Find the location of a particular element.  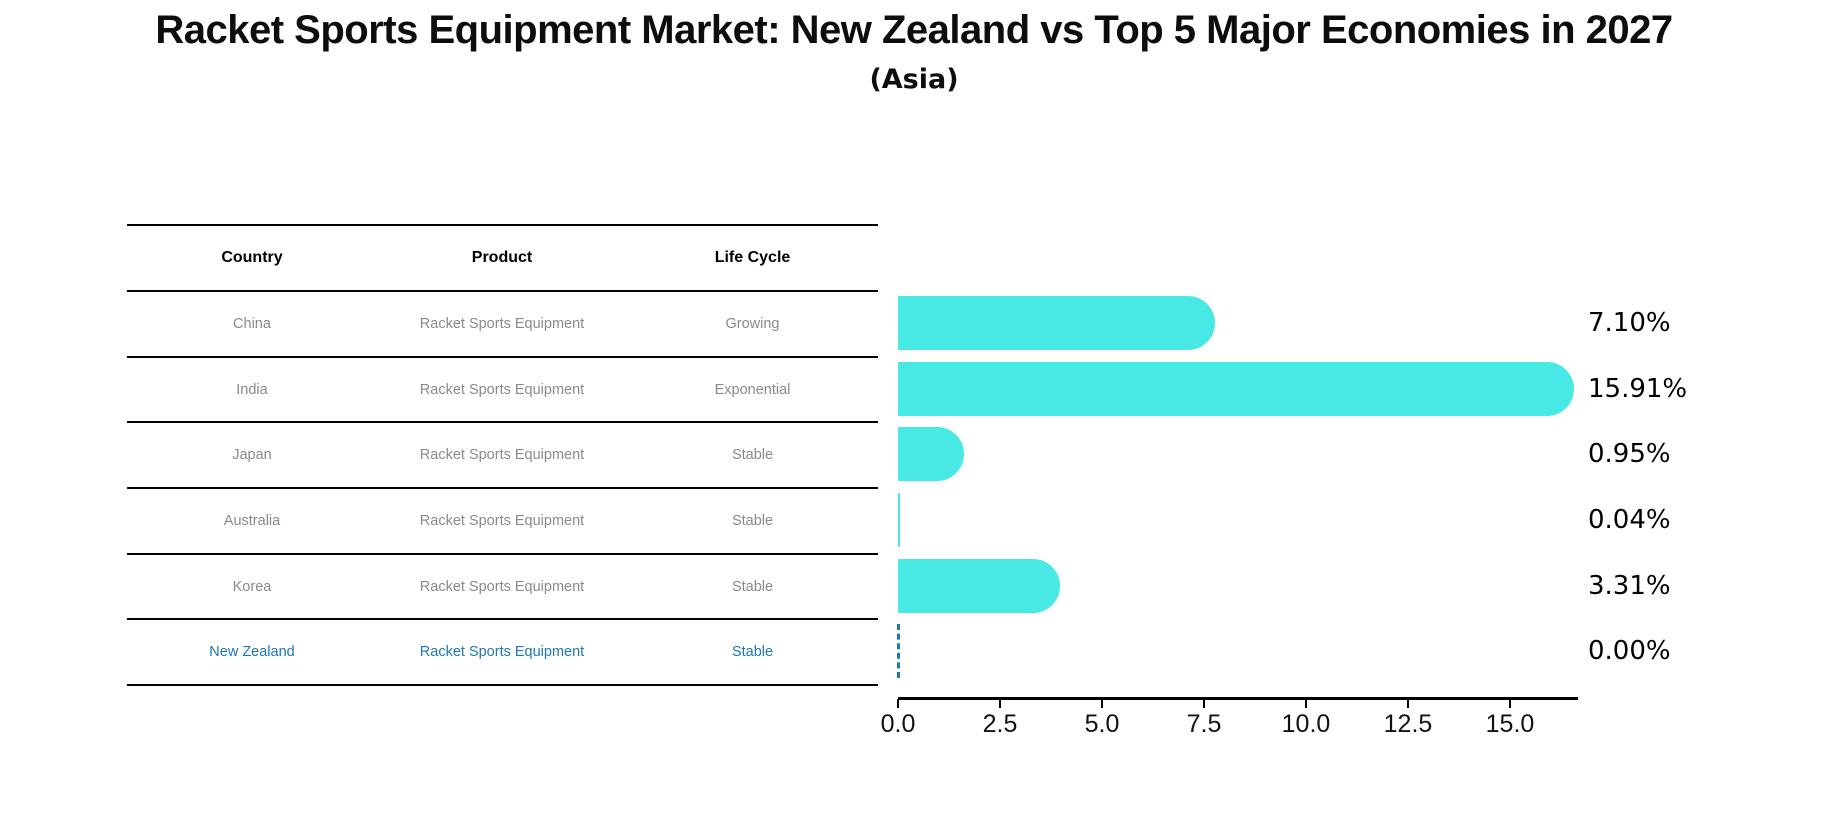

x-axis-tick-label-10.0: 10.0 is located at coordinates (1306, 724).